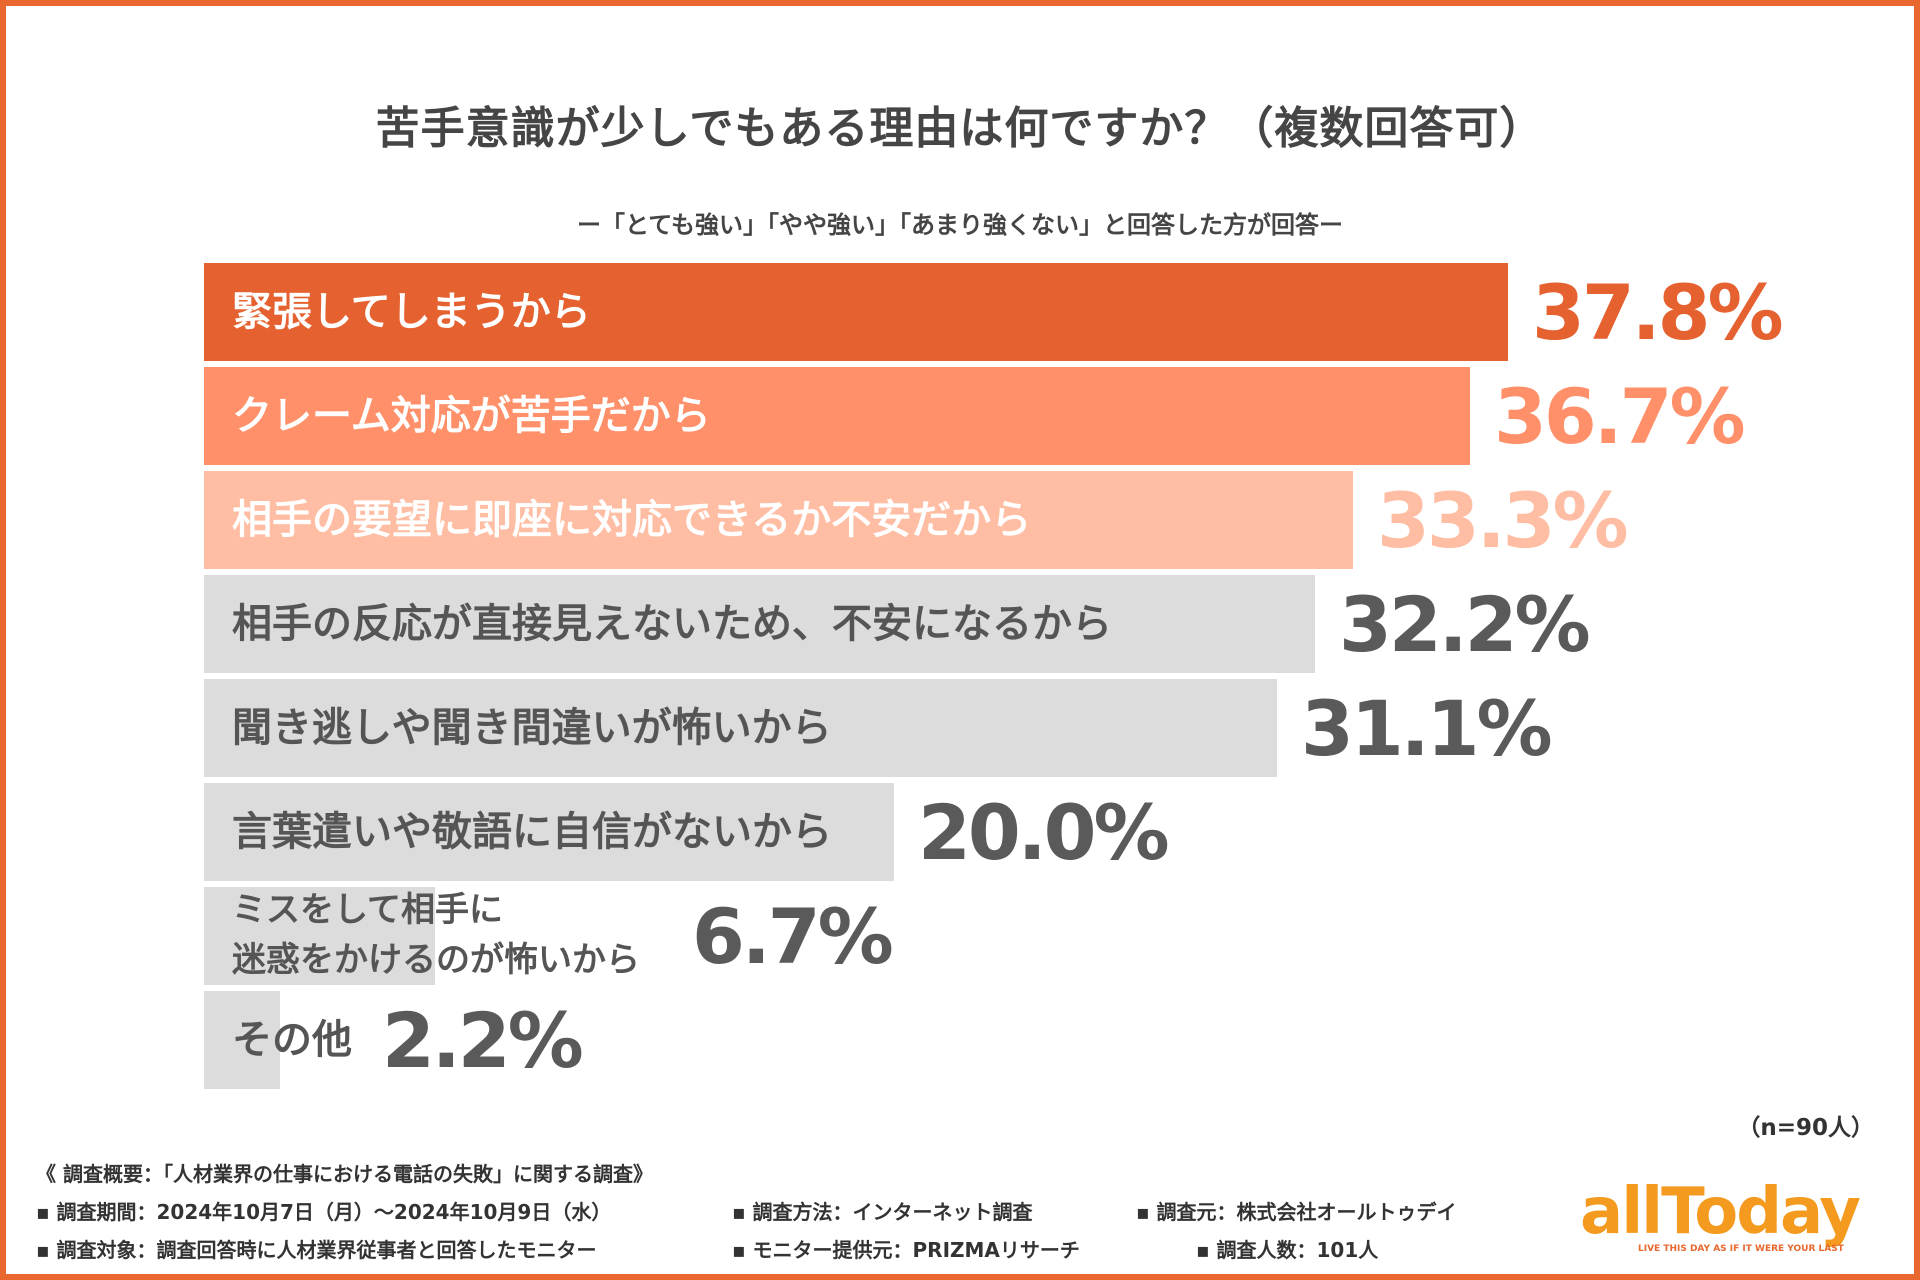 The height and width of the screenshot is (1280, 1920). I want to click on survey-source: ▪ 調査元：株式会社オールトゥデイ, so click(1296, 1212).